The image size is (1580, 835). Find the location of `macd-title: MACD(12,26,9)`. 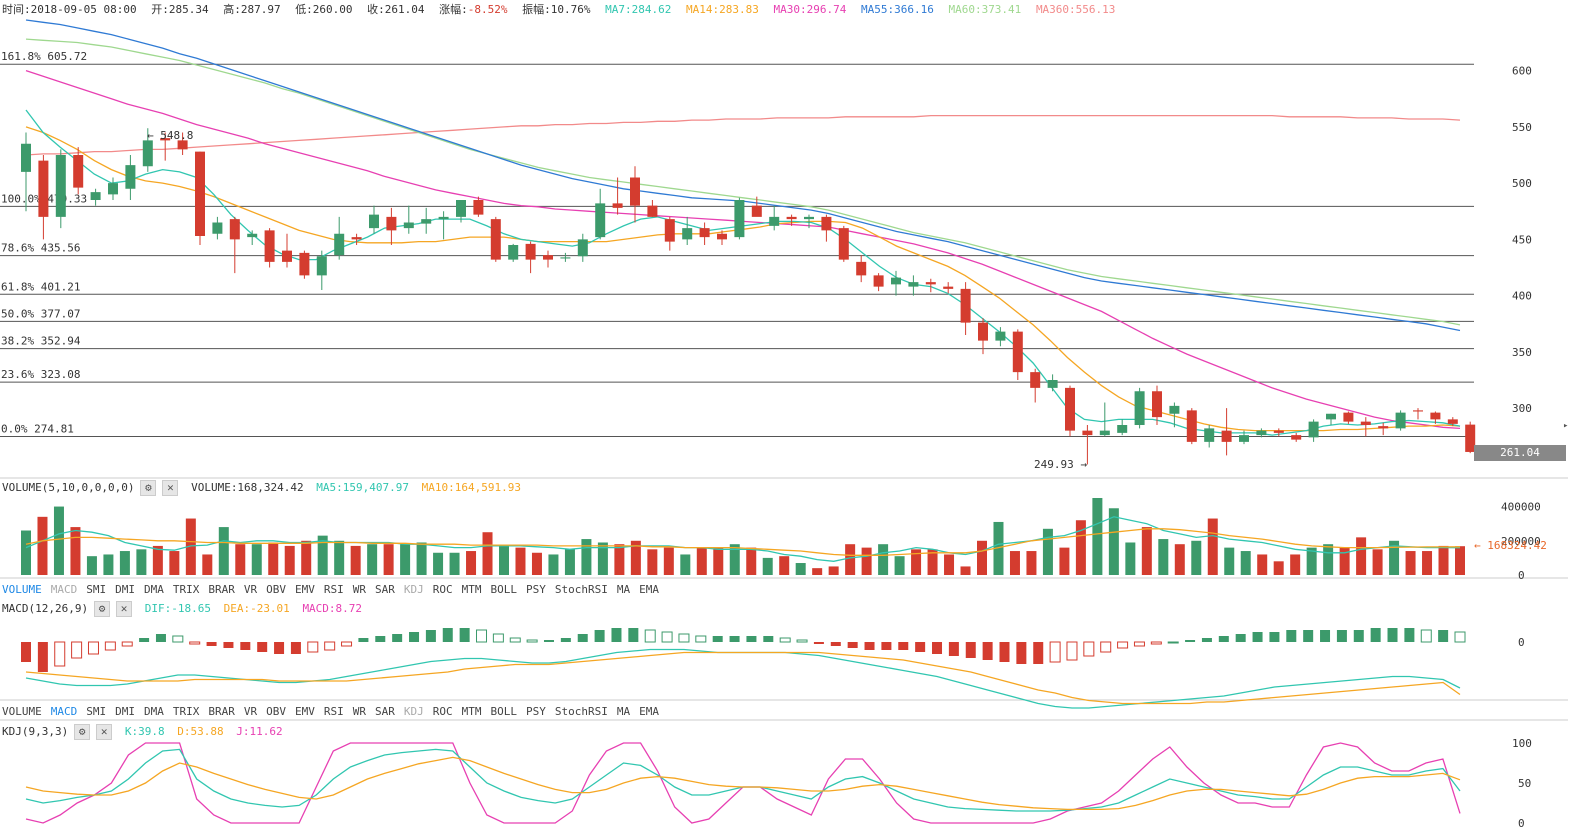

macd-title: MACD(12,26,9) is located at coordinates (45, 608).